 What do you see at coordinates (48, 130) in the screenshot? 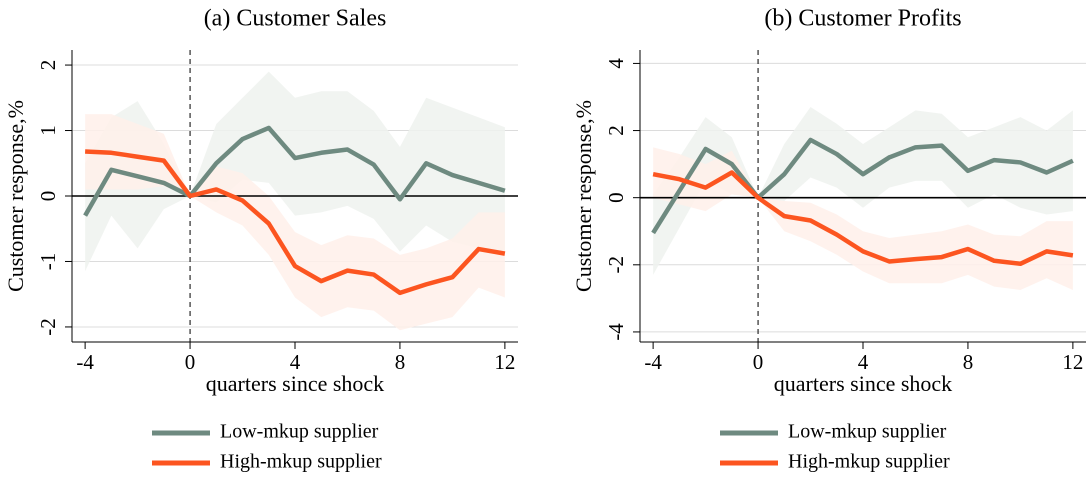
I see `y-tick-label: 1` at bounding box center [48, 130].